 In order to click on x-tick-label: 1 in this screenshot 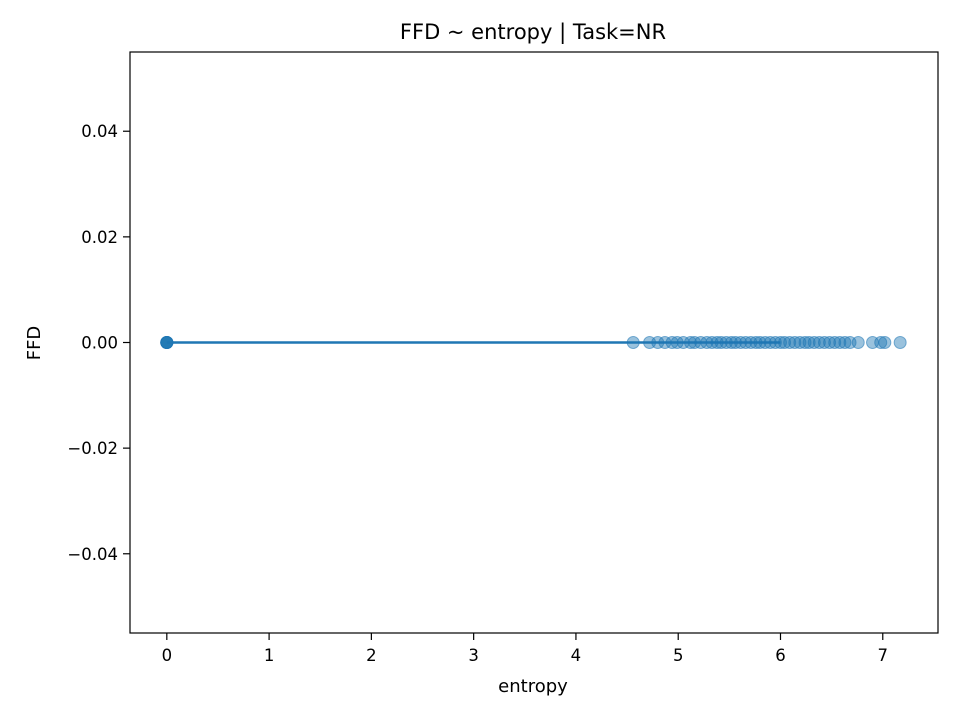, I will do `click(269, 655)`.